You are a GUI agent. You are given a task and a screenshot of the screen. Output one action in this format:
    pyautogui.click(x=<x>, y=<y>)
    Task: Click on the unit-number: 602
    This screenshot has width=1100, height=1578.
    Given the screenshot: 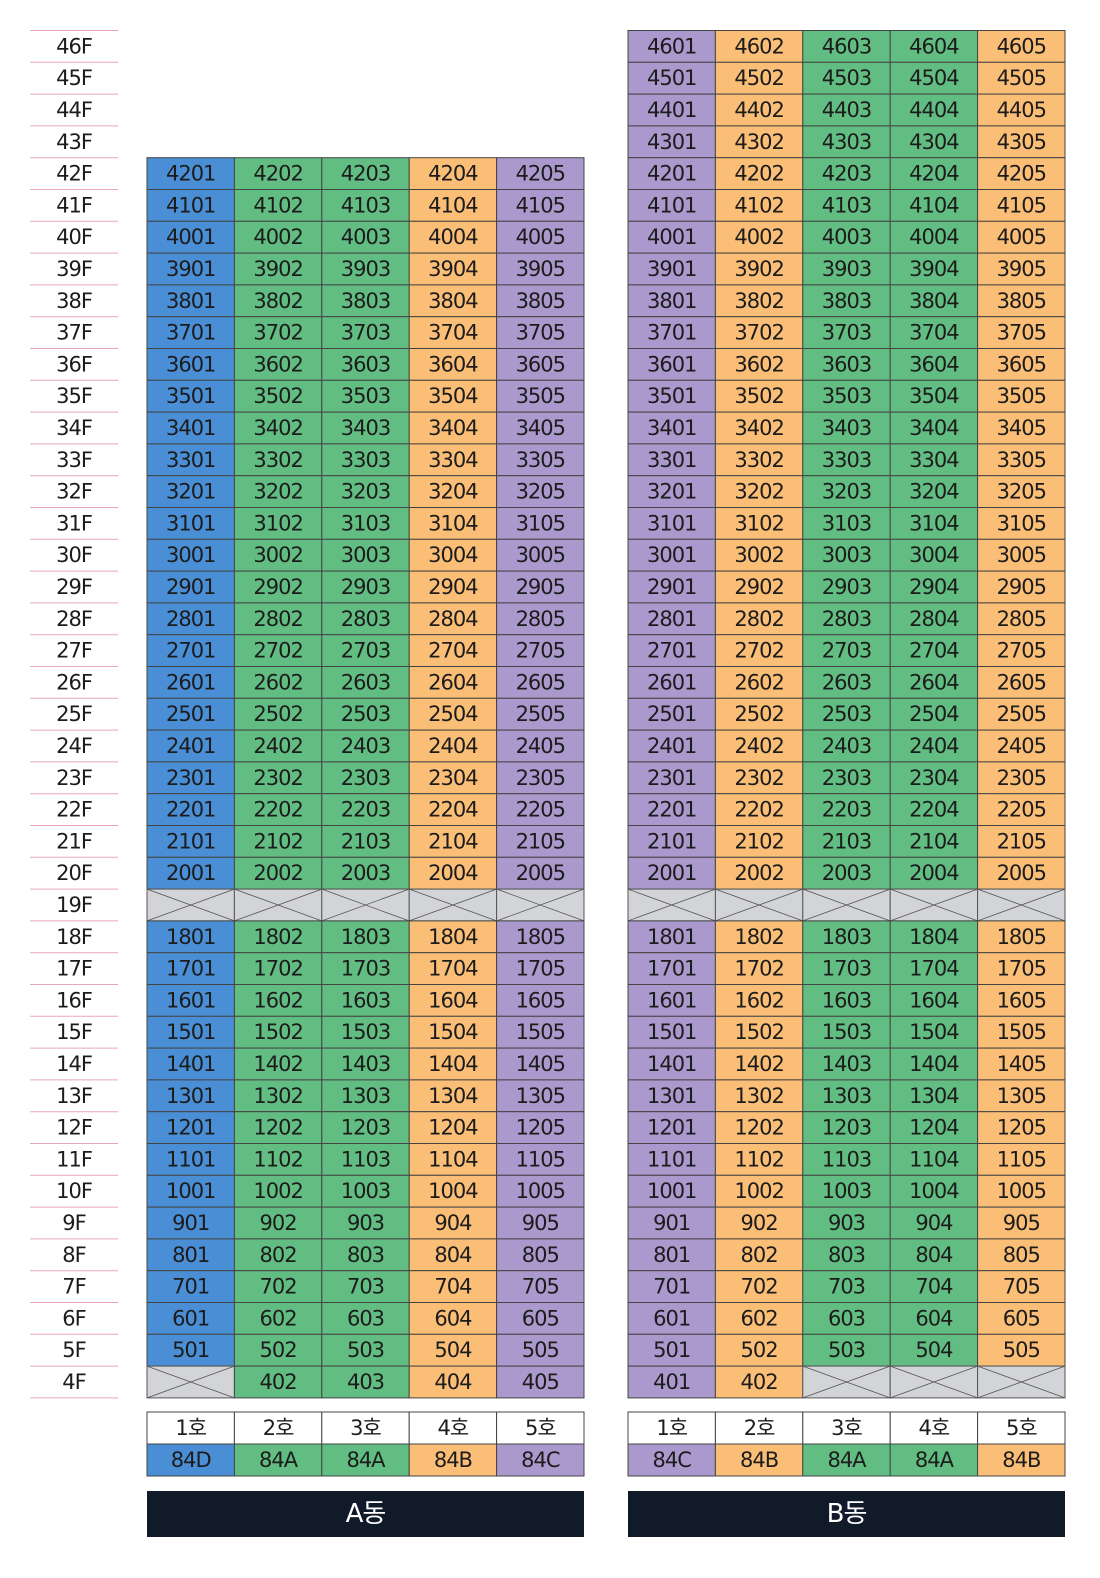 What is the action you would take?
    pyautogui.click(x=759, y=1318)
    